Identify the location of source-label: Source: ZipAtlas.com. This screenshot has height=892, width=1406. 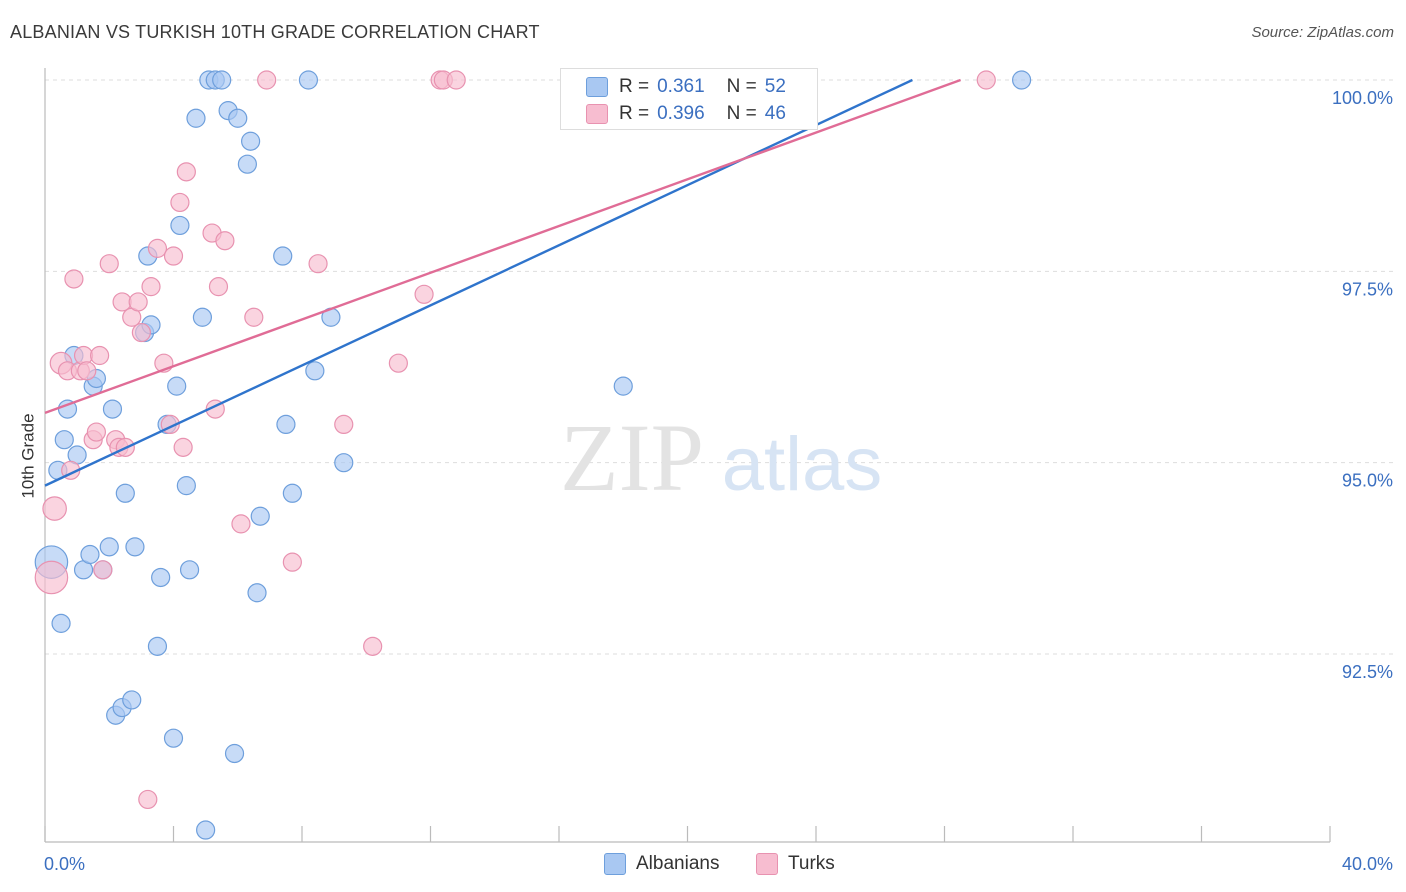
(1322, 32).